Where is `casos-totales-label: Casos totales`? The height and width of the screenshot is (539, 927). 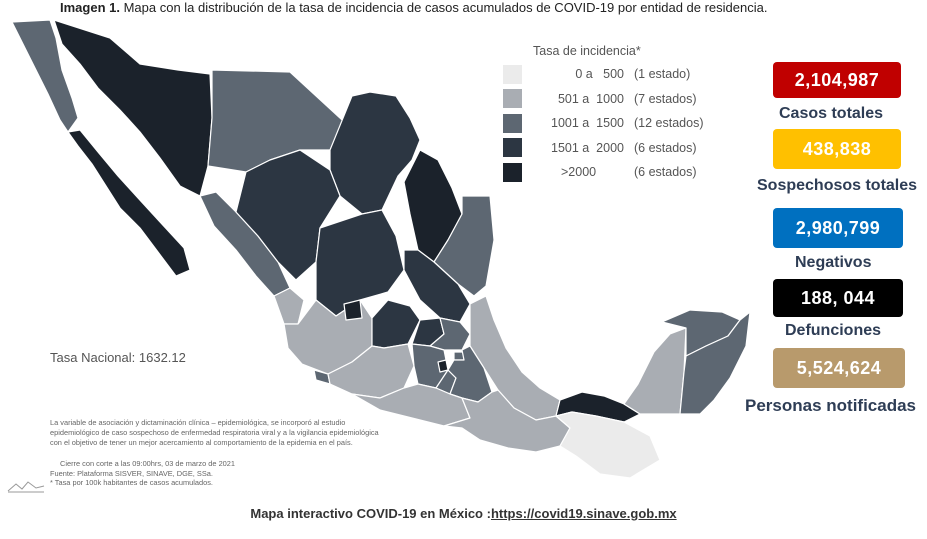 casos-totales-label: Casos totales is located at coordinates (831, 113).